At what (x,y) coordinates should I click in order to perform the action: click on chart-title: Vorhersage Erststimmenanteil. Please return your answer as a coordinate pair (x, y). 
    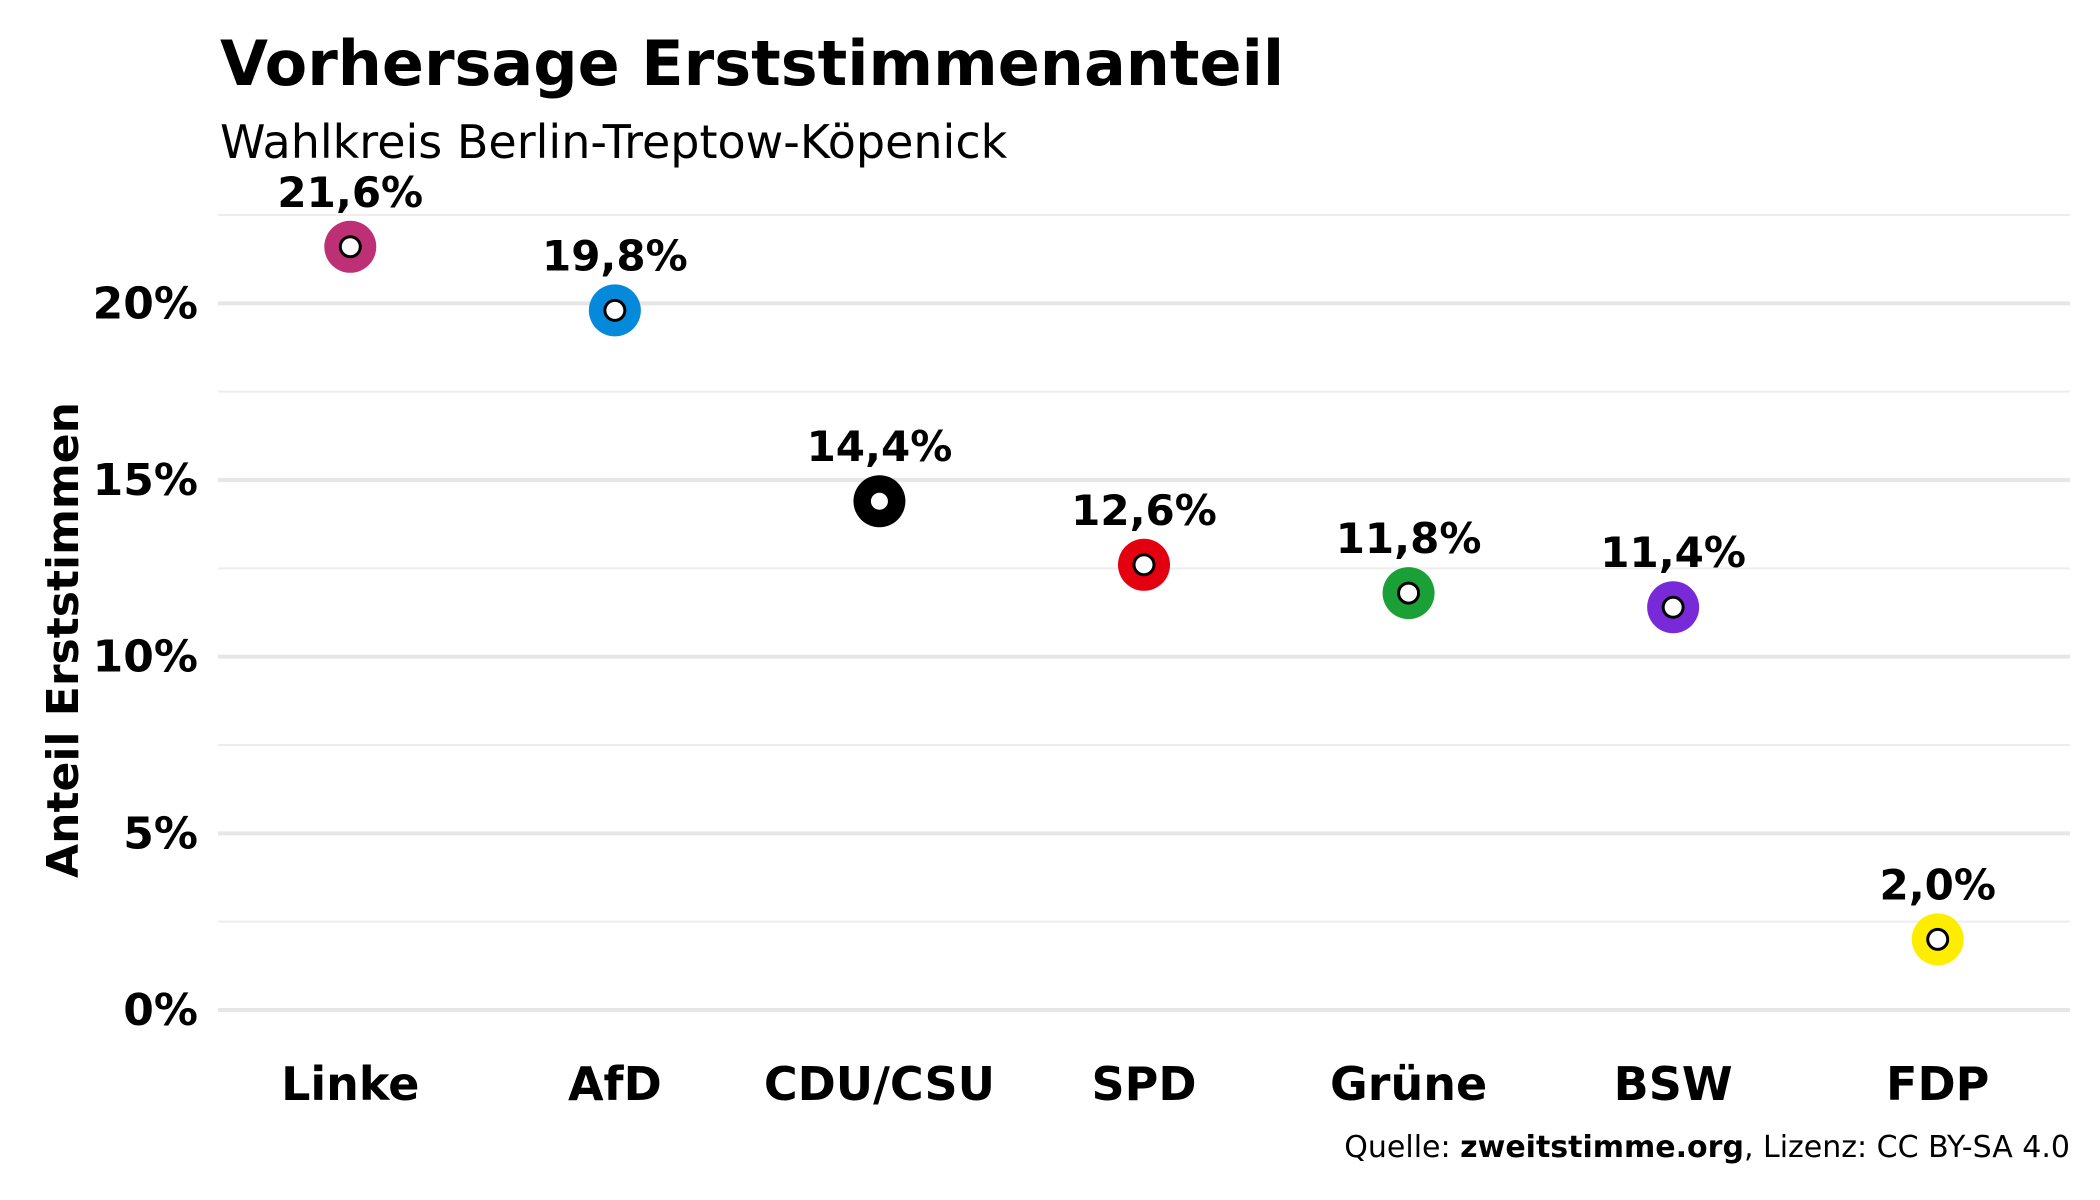
    Looking at the image, I should click on (752, 63).